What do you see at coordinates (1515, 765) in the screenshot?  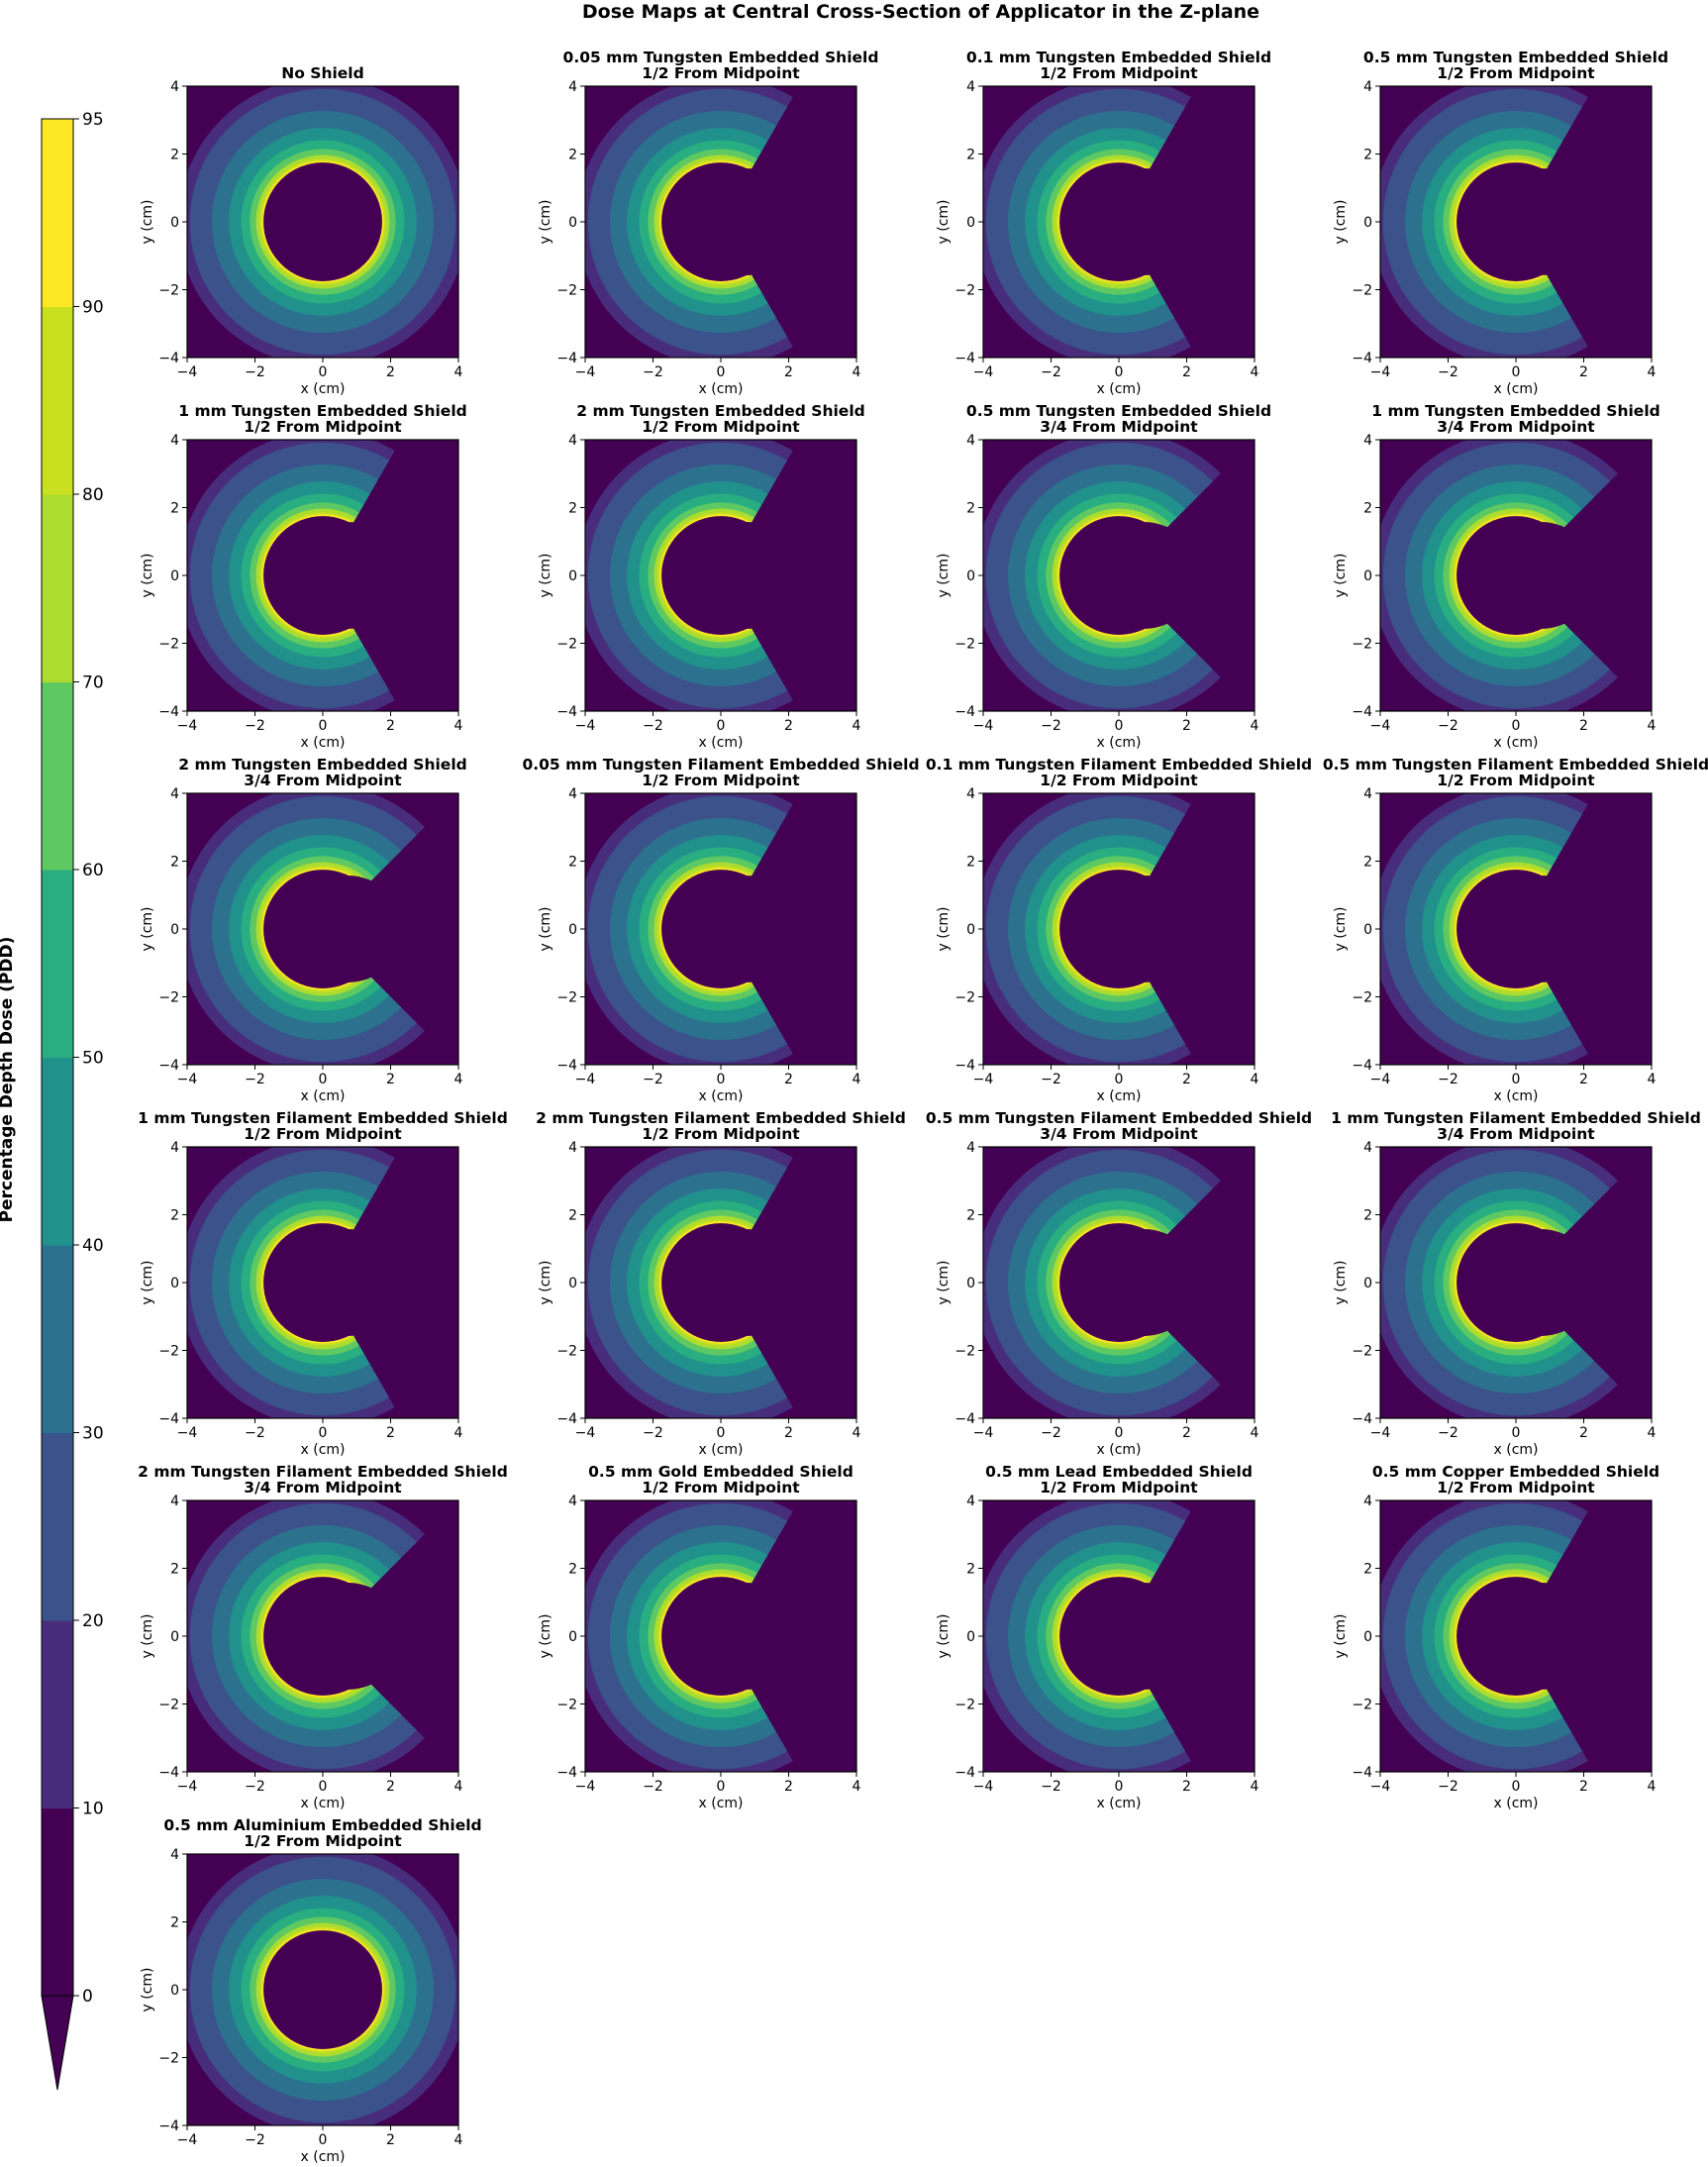 I see `panel-title: 0.5 mm Tungsten Filament Embedded Shield` at bounding box center [1515, 765].